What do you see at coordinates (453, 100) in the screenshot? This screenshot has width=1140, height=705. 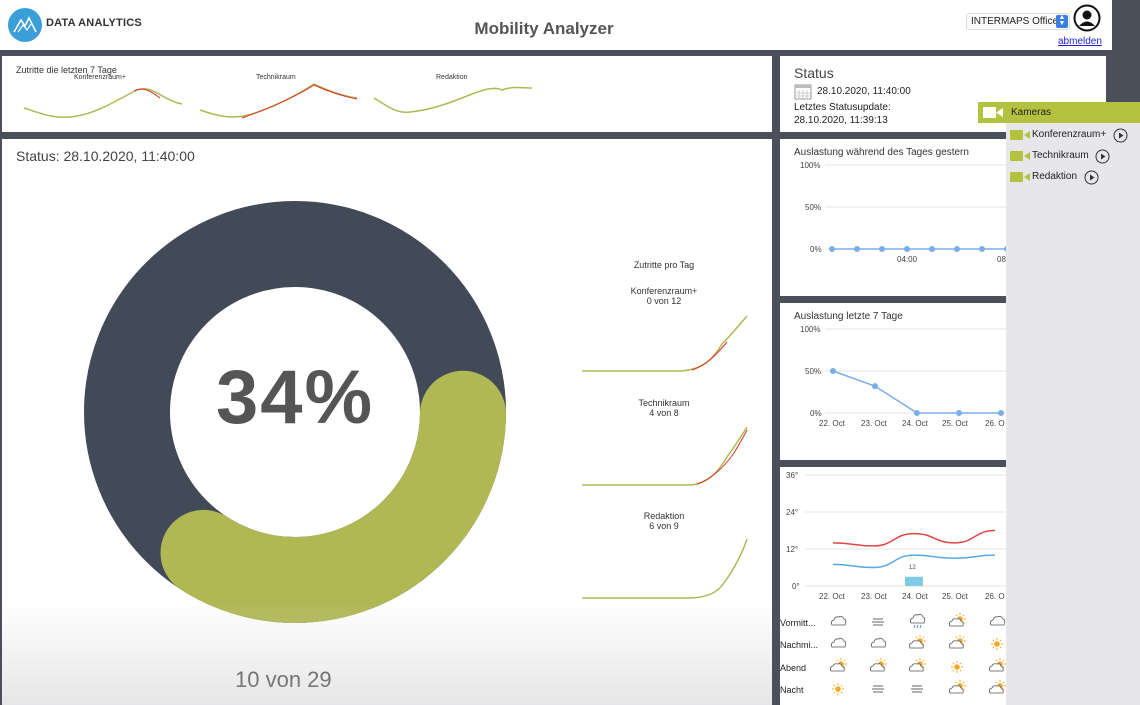 I see `sparkline-redaktion` at bounding box center [453, 100].